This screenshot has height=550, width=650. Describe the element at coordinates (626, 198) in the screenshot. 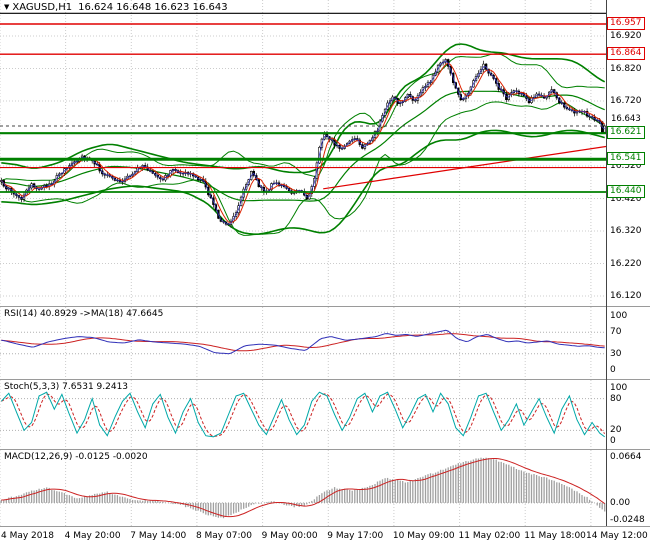

I see `price-axis-label: 16.420` at that location.